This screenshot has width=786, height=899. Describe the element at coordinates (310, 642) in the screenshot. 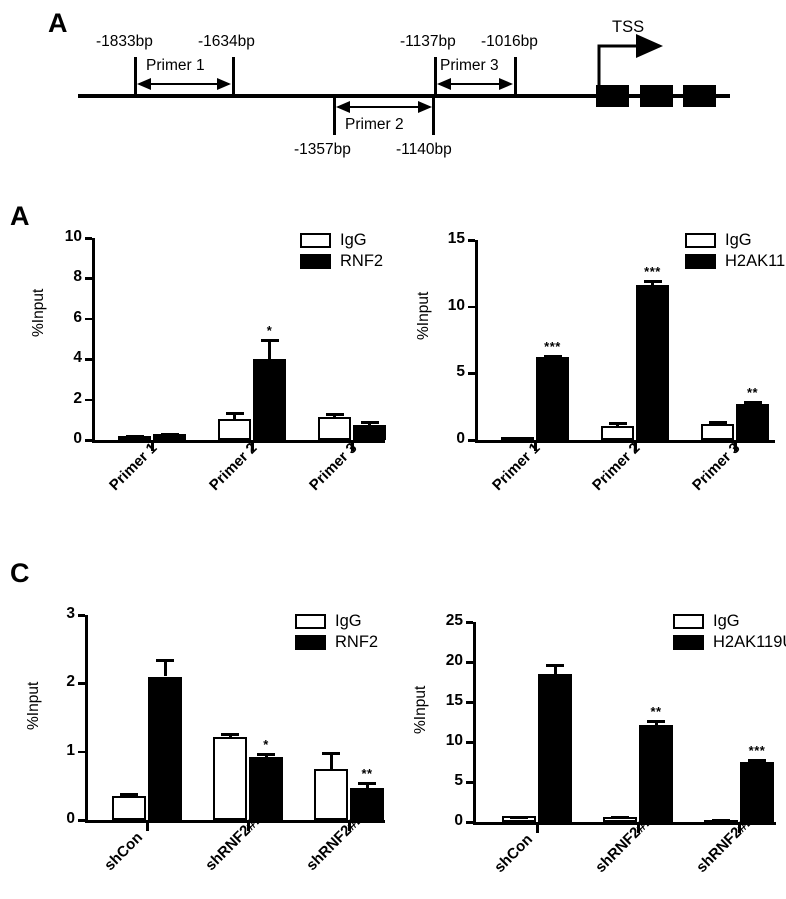

I see `legend-swatch-rnf2` at that location.